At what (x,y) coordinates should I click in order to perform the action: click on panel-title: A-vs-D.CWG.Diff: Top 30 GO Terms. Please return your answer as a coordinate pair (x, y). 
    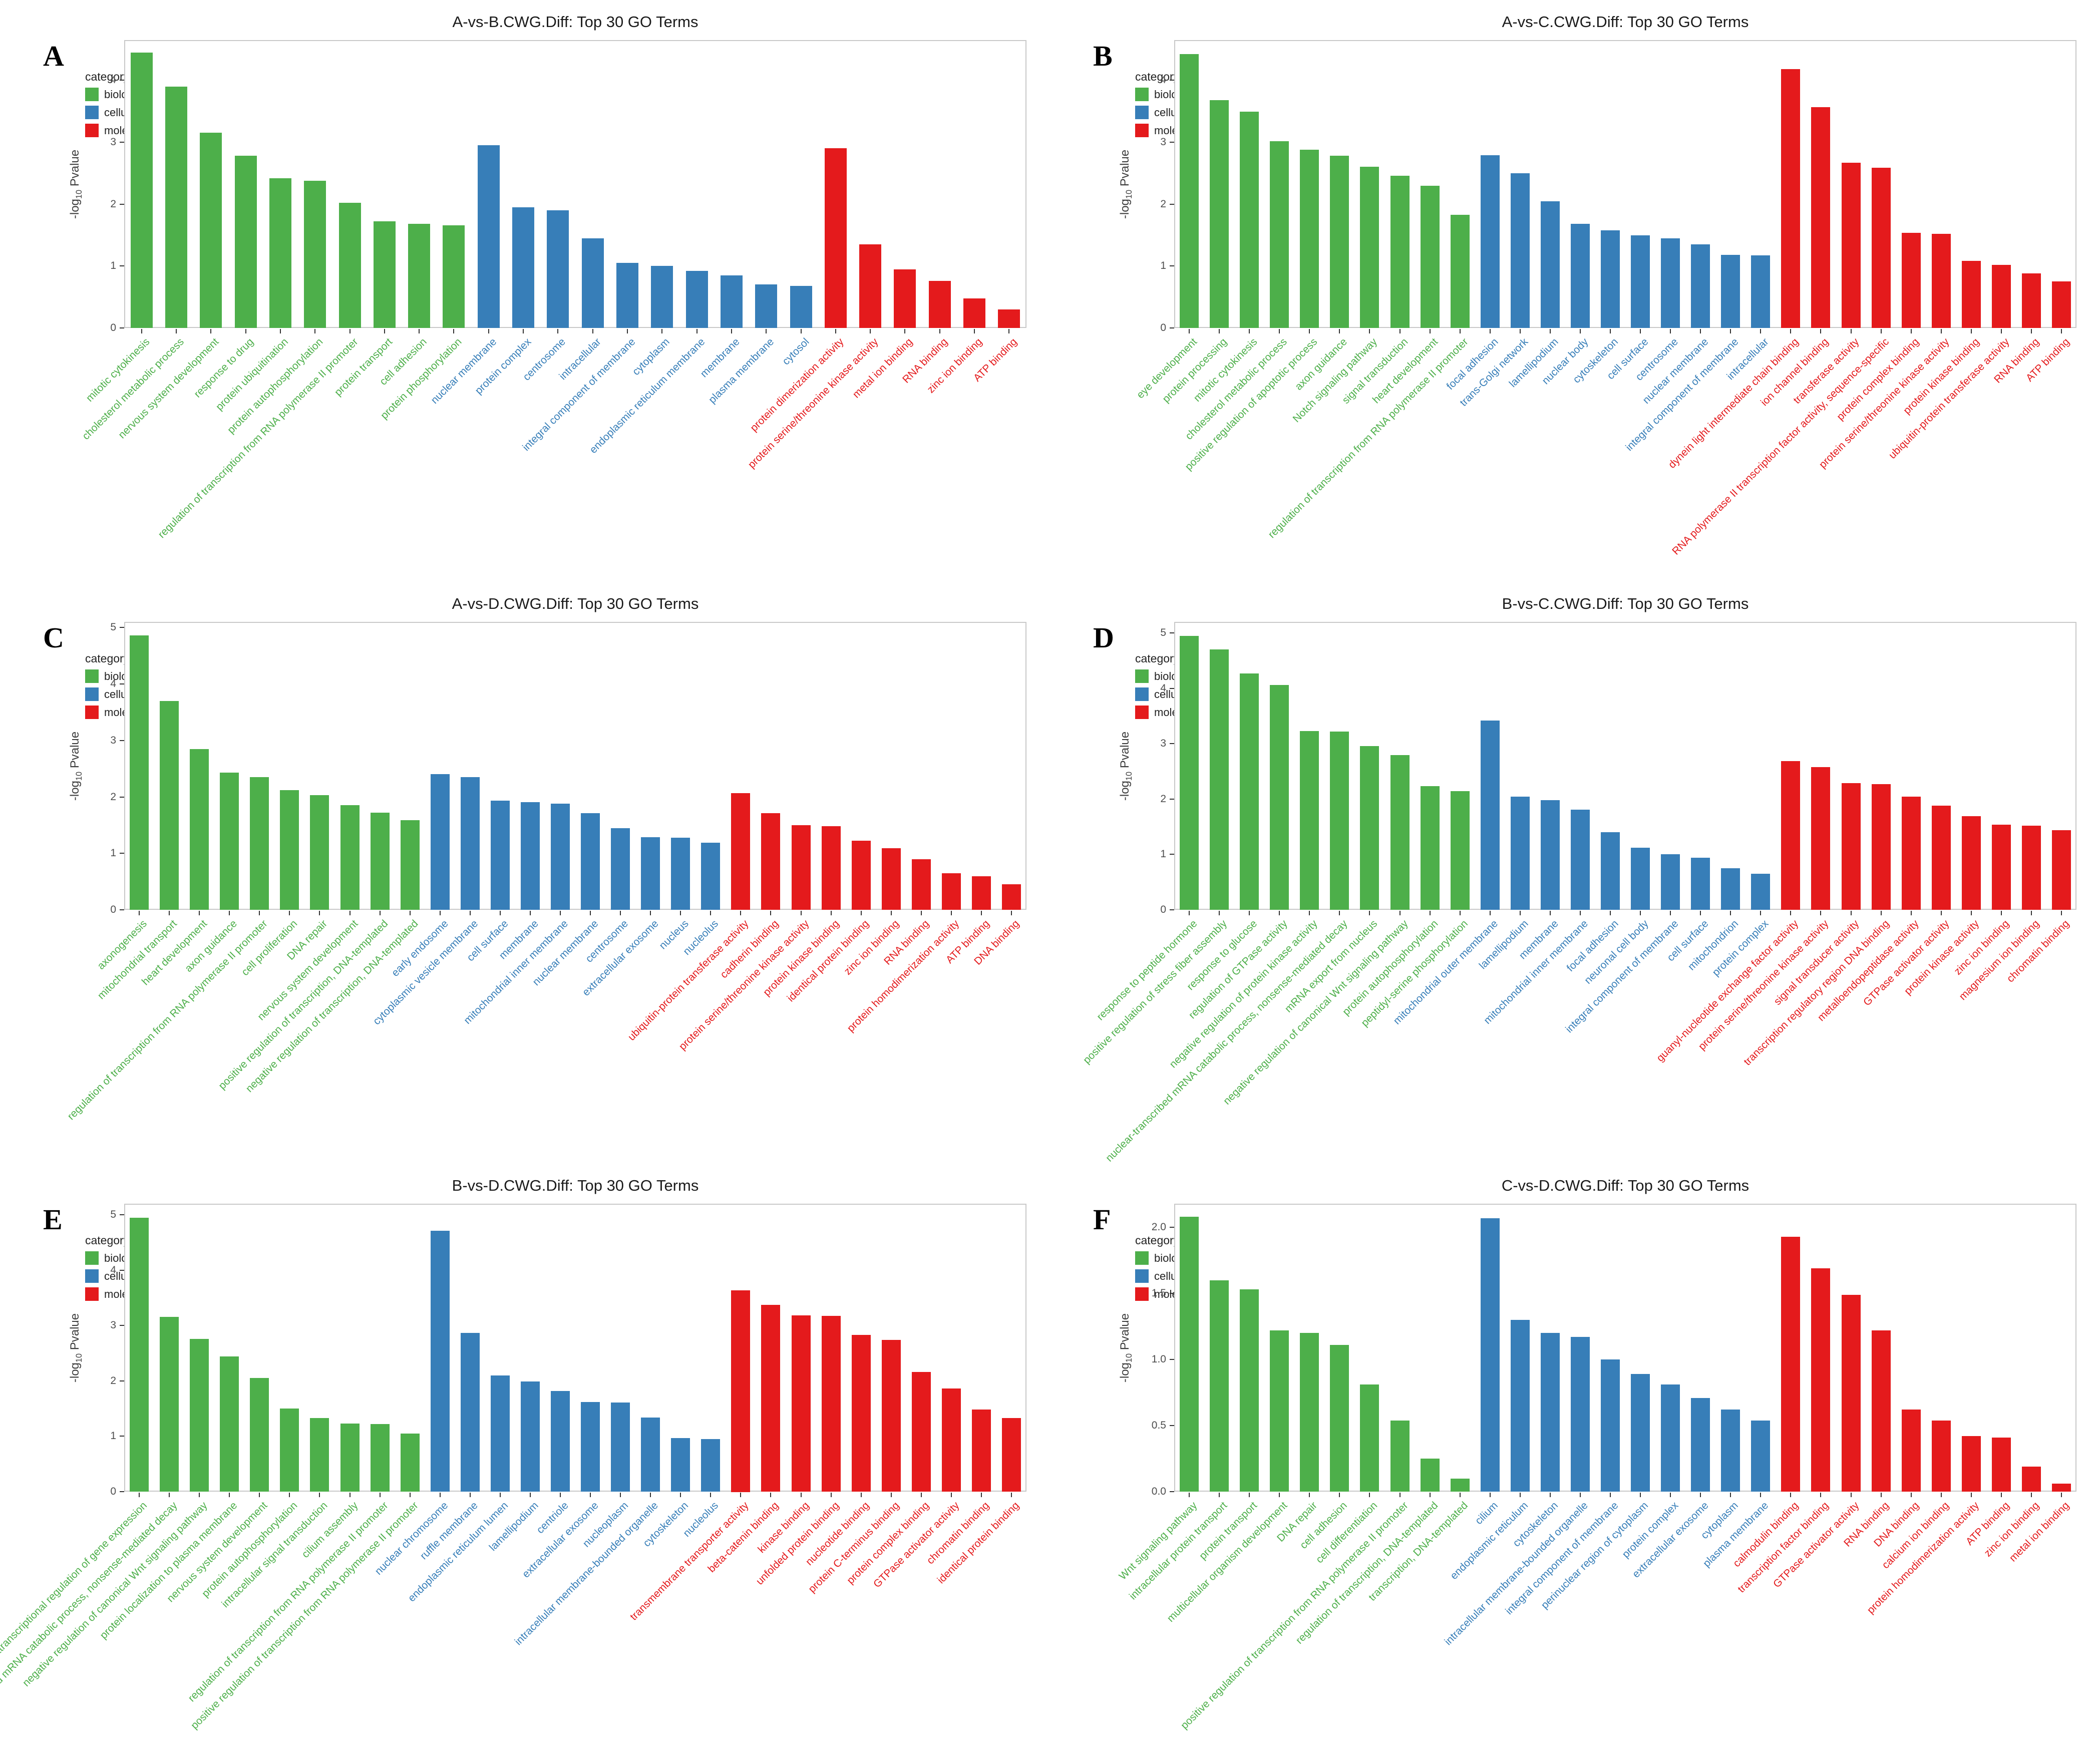
    Looking at the image, I should click on (575, 603).